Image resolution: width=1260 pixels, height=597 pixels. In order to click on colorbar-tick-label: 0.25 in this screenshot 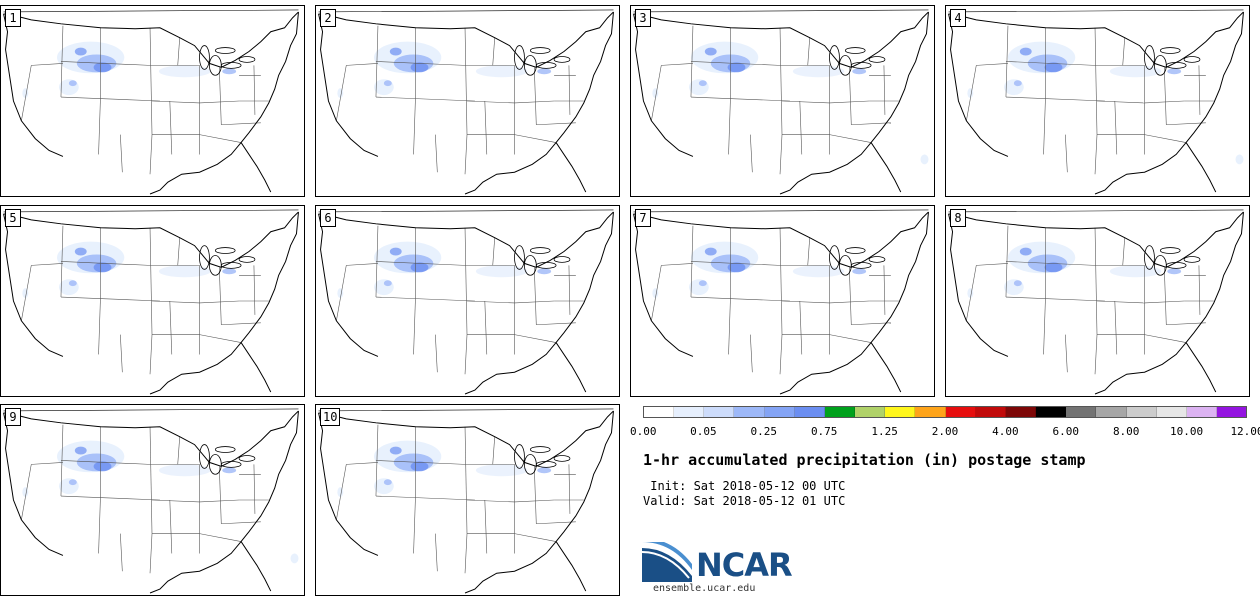, I will do `click(764, 431)`.